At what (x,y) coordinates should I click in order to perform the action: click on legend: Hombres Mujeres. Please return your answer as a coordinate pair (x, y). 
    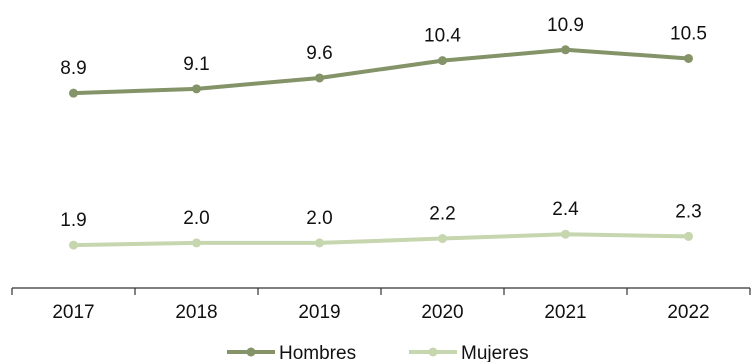
    Looking at the image, I should click on (378, 352).